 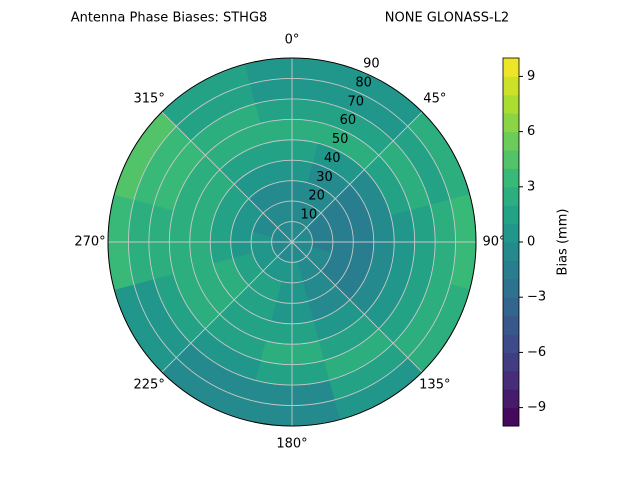 I want to click on colorbar-tick-label: 0, so click(x=531, y=242).